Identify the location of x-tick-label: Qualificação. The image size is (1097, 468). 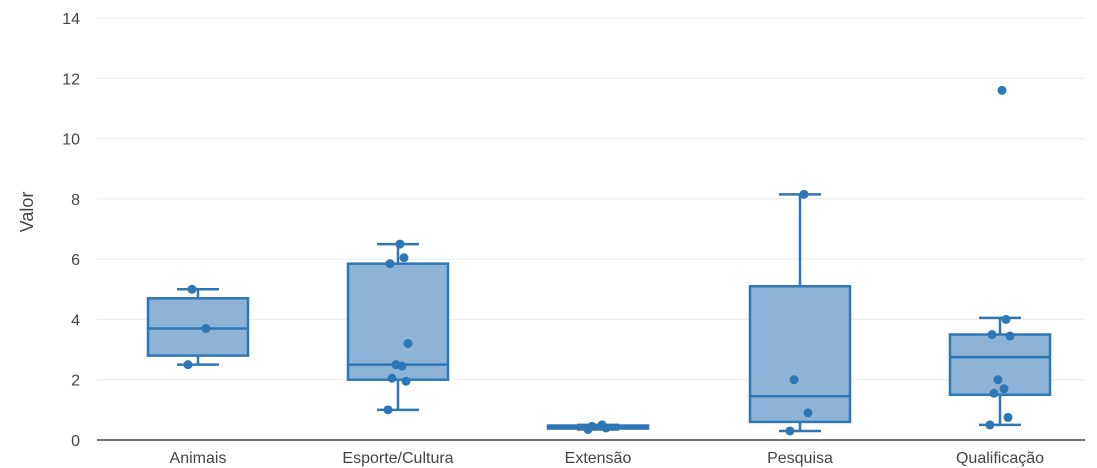
(1000, 458).